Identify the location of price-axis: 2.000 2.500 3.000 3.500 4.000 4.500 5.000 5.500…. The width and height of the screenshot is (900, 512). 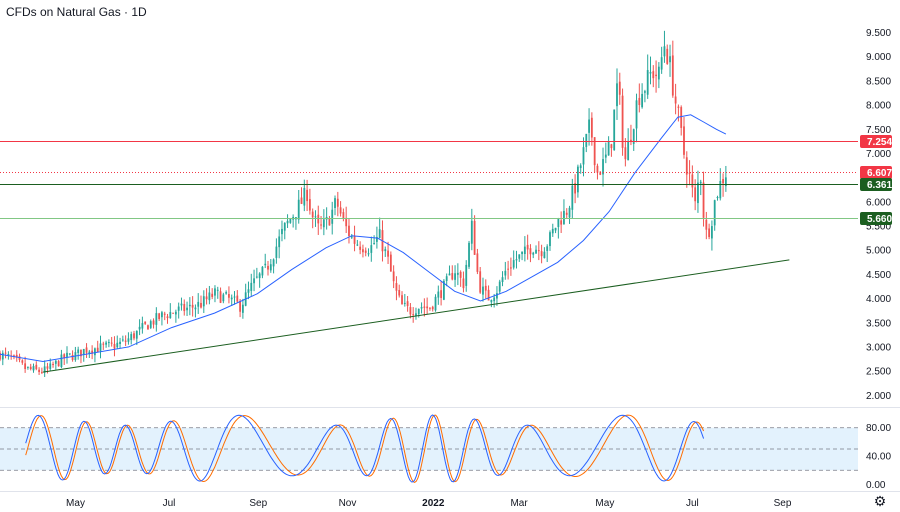
(878, 215).